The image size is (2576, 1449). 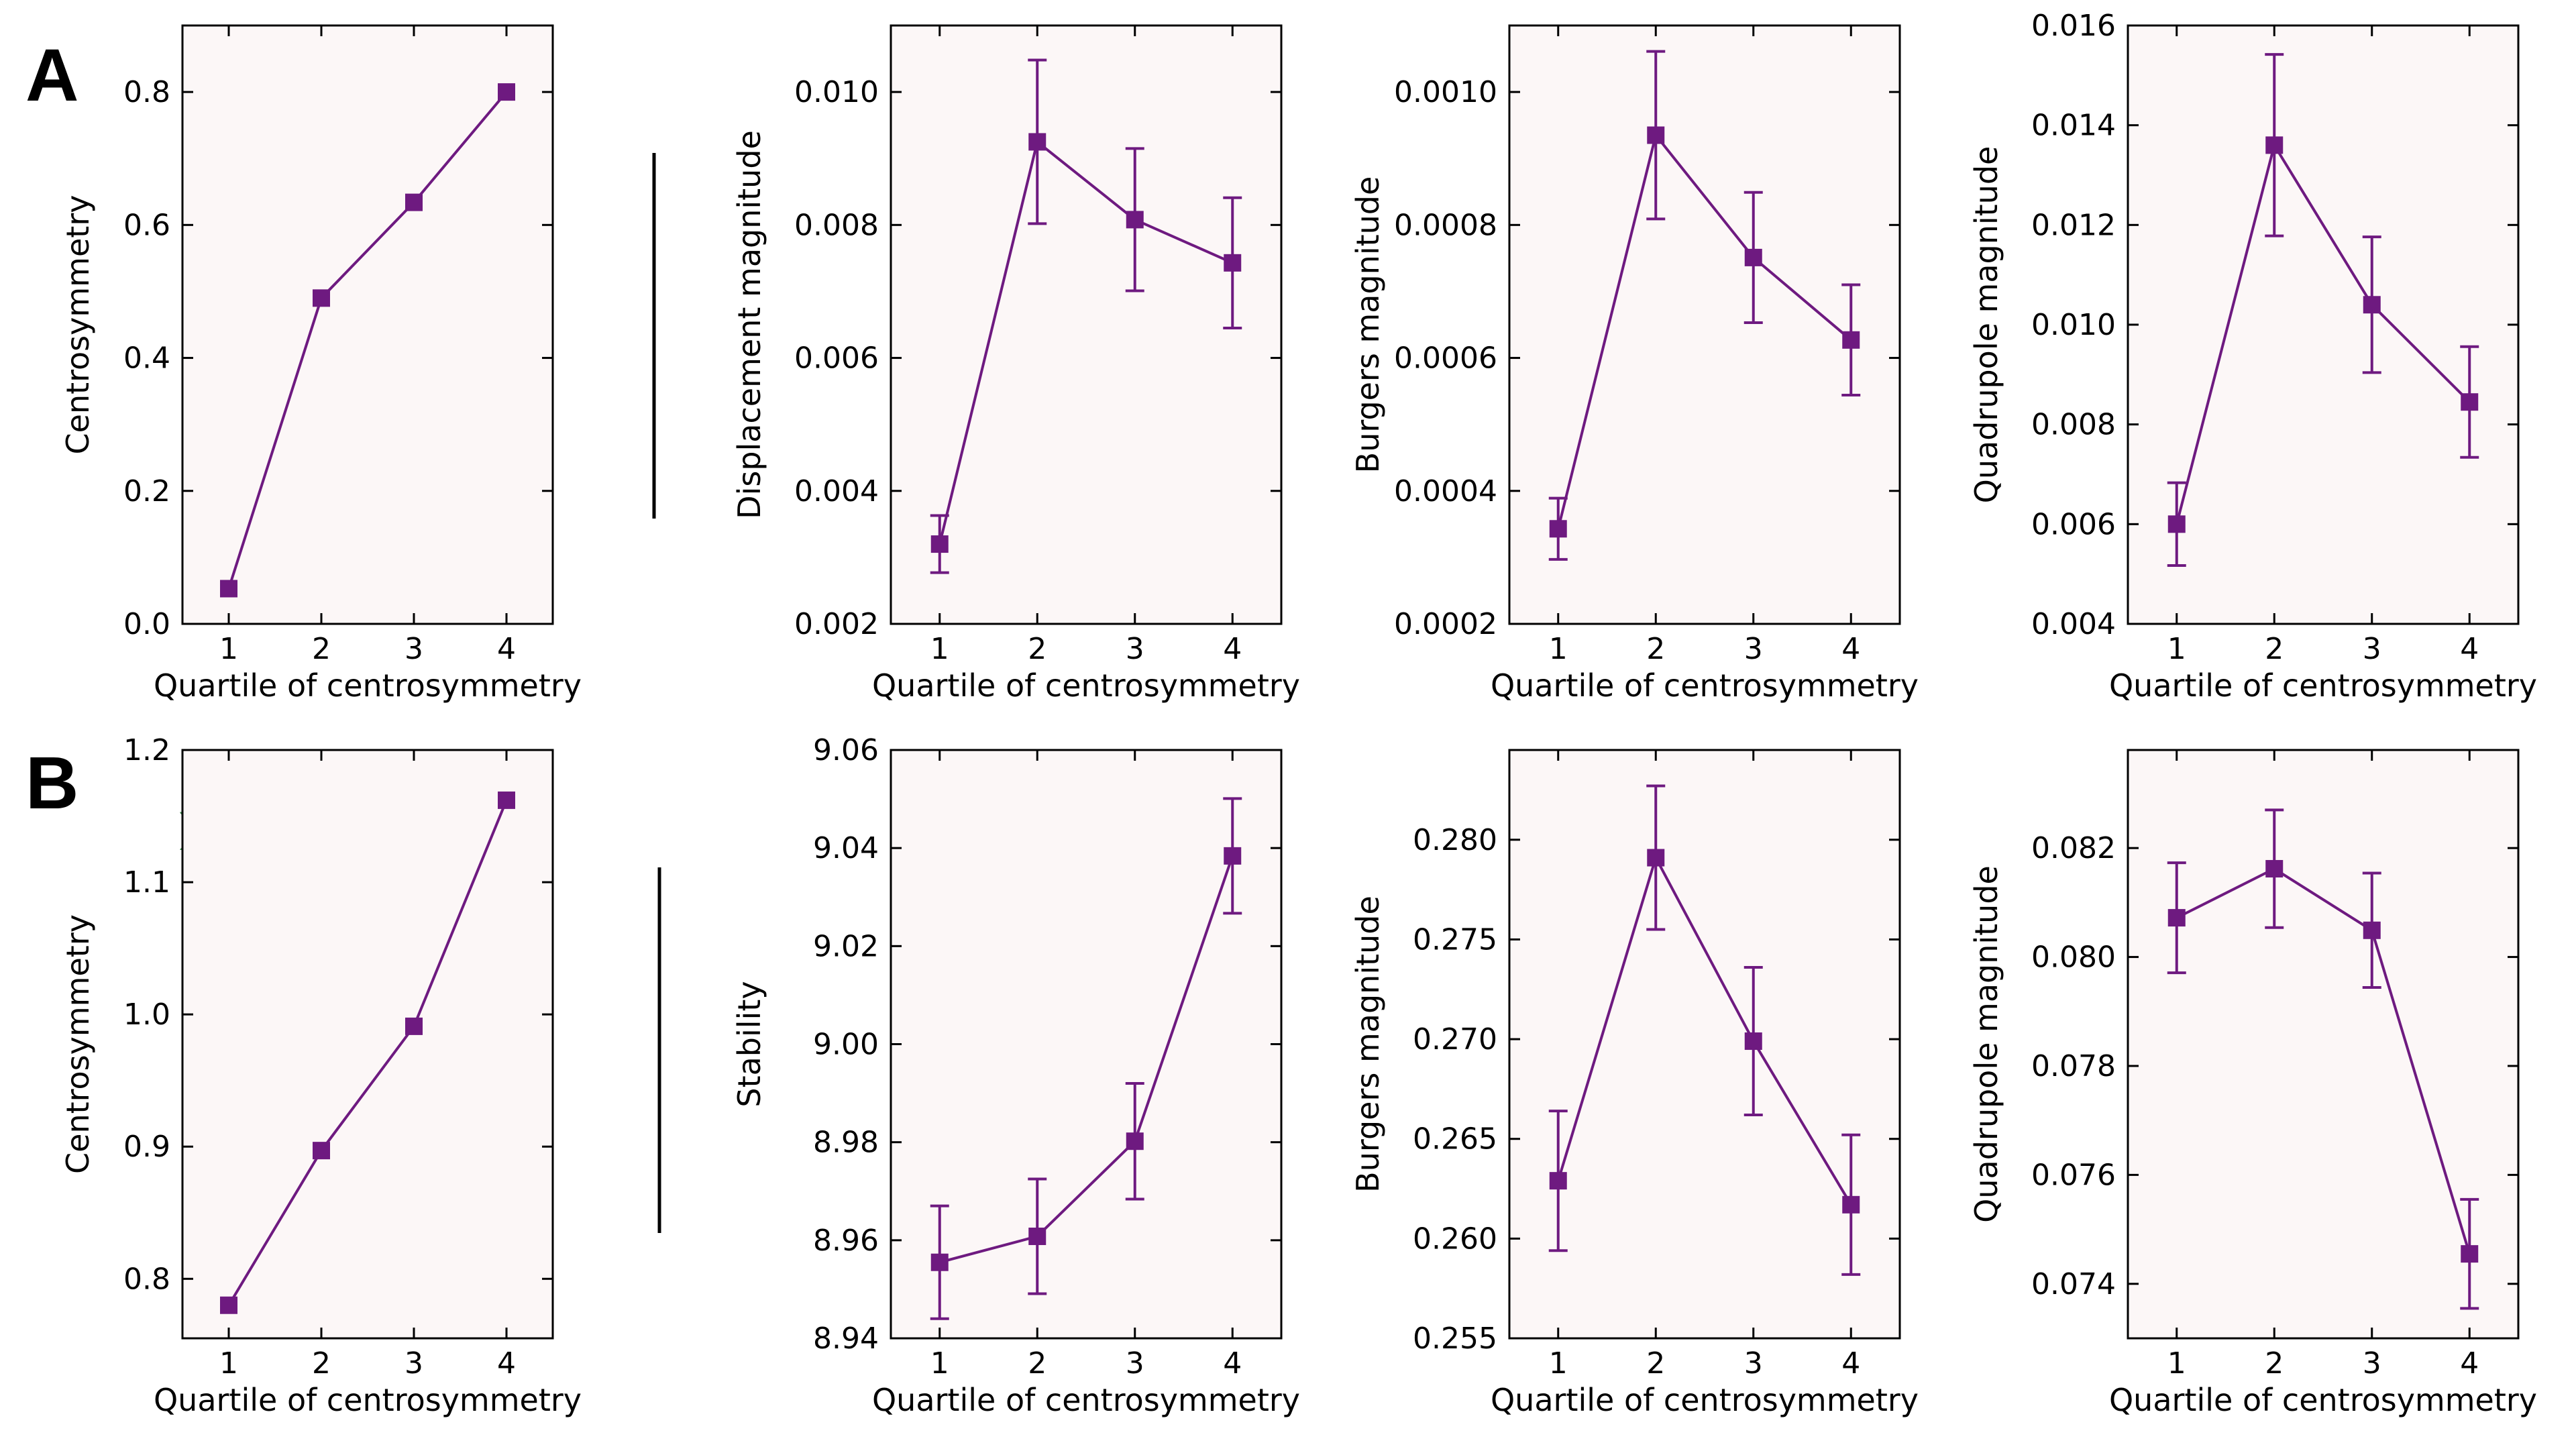 I want to click on ytick-label: 0.0004, so click(x=1445, y=491).